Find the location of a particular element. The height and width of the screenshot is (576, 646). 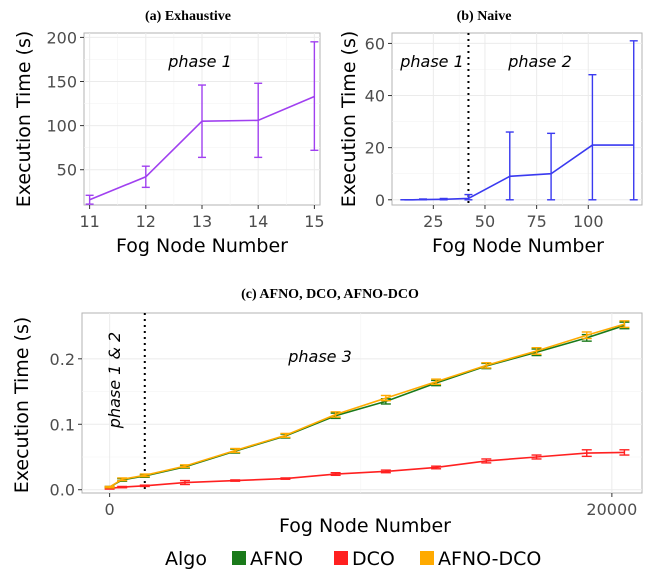

a-x-tick-label: 15 is located at coordinates (314, 221).